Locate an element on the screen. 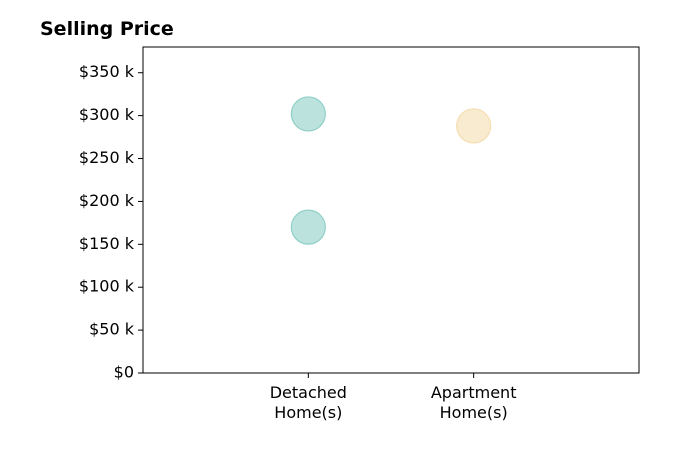 The height and width of the screenshot is (462, 679). x-axis: Detached Home(s) Apartment Home(s) is located at coordinates (393, 397).